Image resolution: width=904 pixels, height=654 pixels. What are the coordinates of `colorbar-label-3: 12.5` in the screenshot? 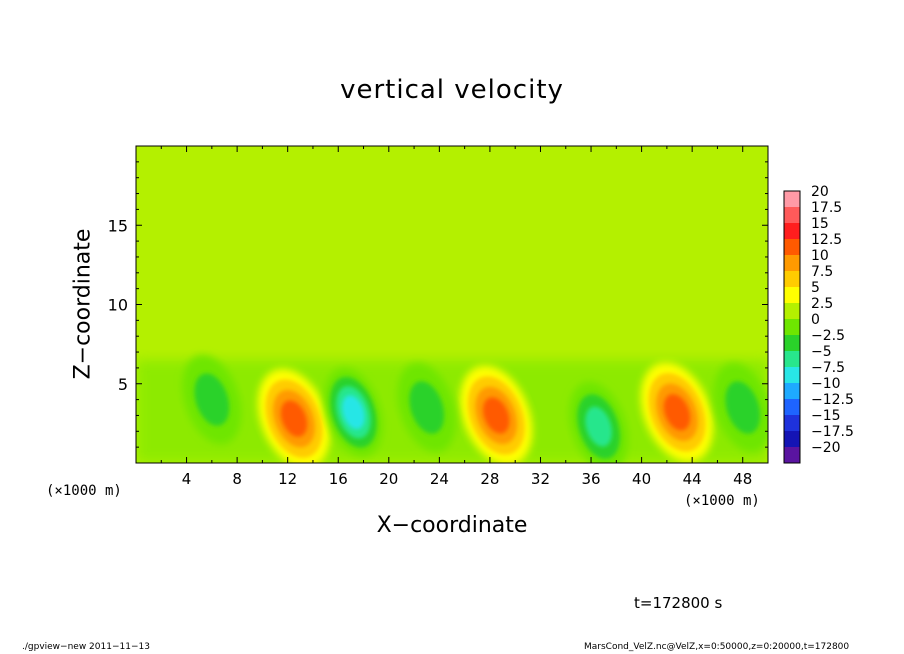 It's located at (826, 240).